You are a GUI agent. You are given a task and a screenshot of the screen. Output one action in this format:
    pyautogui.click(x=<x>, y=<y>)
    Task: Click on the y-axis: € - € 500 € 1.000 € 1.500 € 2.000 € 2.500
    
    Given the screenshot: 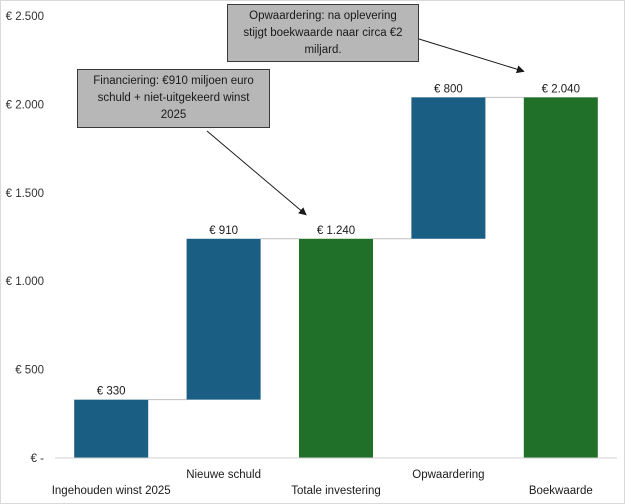 What is the action you would take?
    pyautogui.click(x=25, y=238)
    